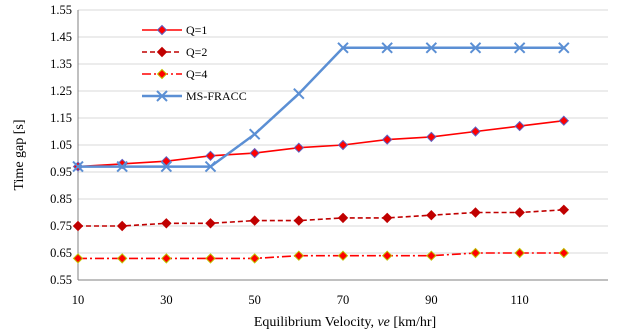 The height and width of the screenshot is (332, 619). I want to click on legend-label: Q=1, so click(196, 30).